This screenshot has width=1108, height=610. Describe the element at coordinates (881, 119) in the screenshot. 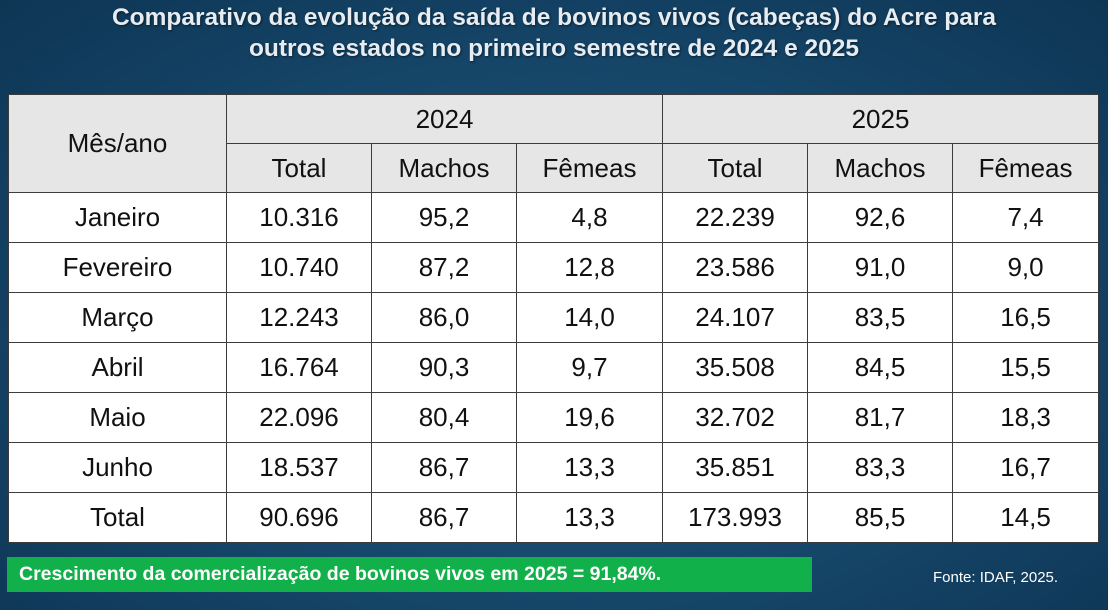

I see `header-year-2025: 2025` at that location.